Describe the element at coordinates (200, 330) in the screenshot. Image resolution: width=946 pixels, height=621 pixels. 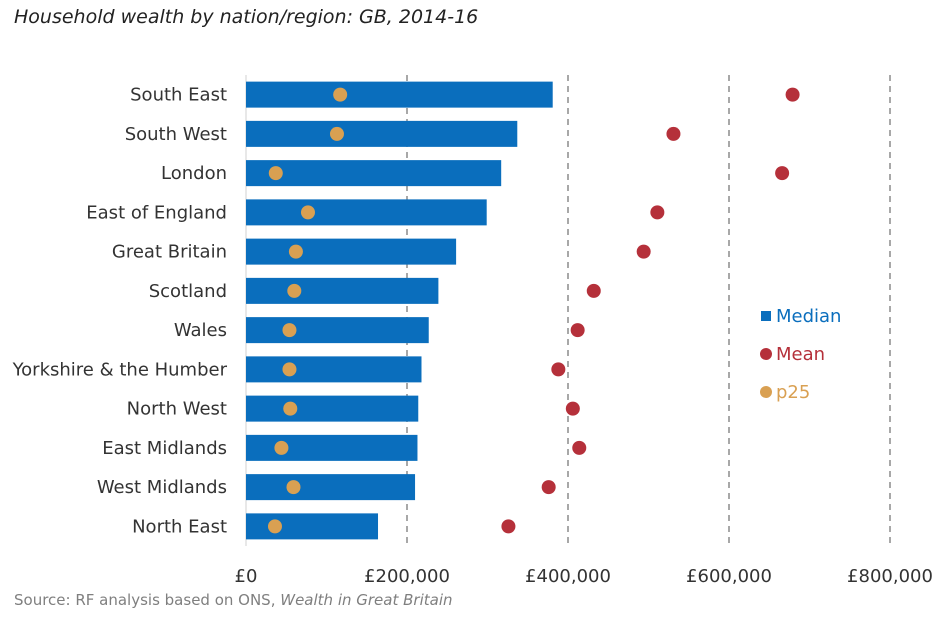
I see `category-label-wales: Wales` at that location.